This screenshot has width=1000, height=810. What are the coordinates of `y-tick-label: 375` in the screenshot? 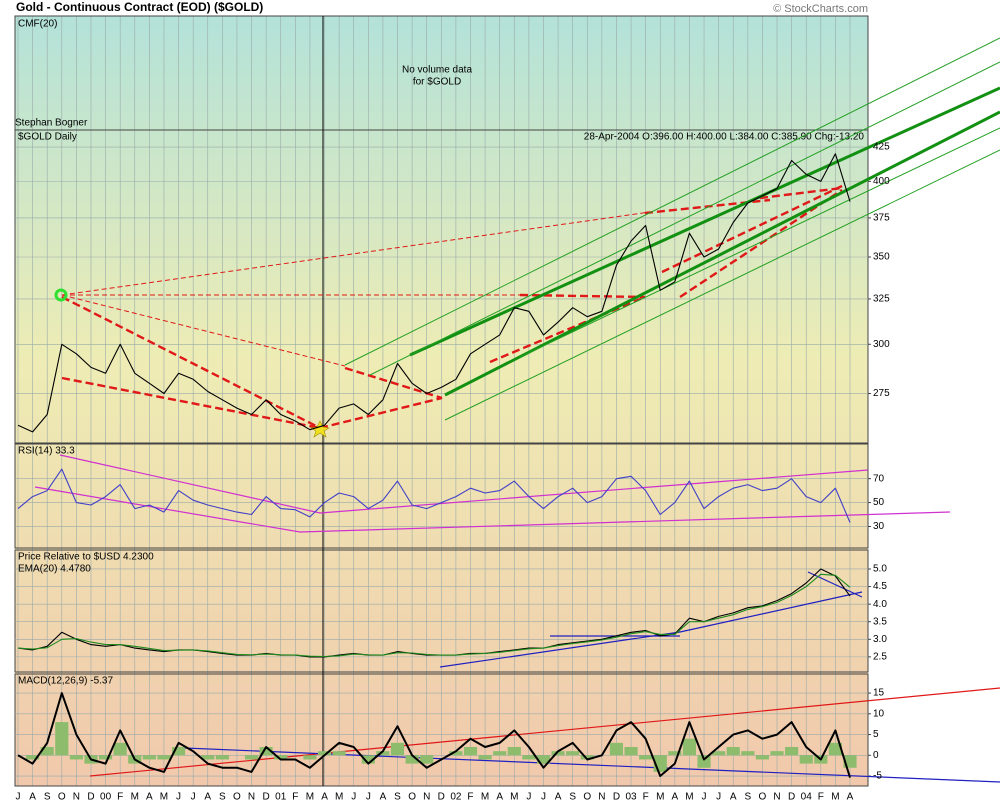 It's located at (881, 218).